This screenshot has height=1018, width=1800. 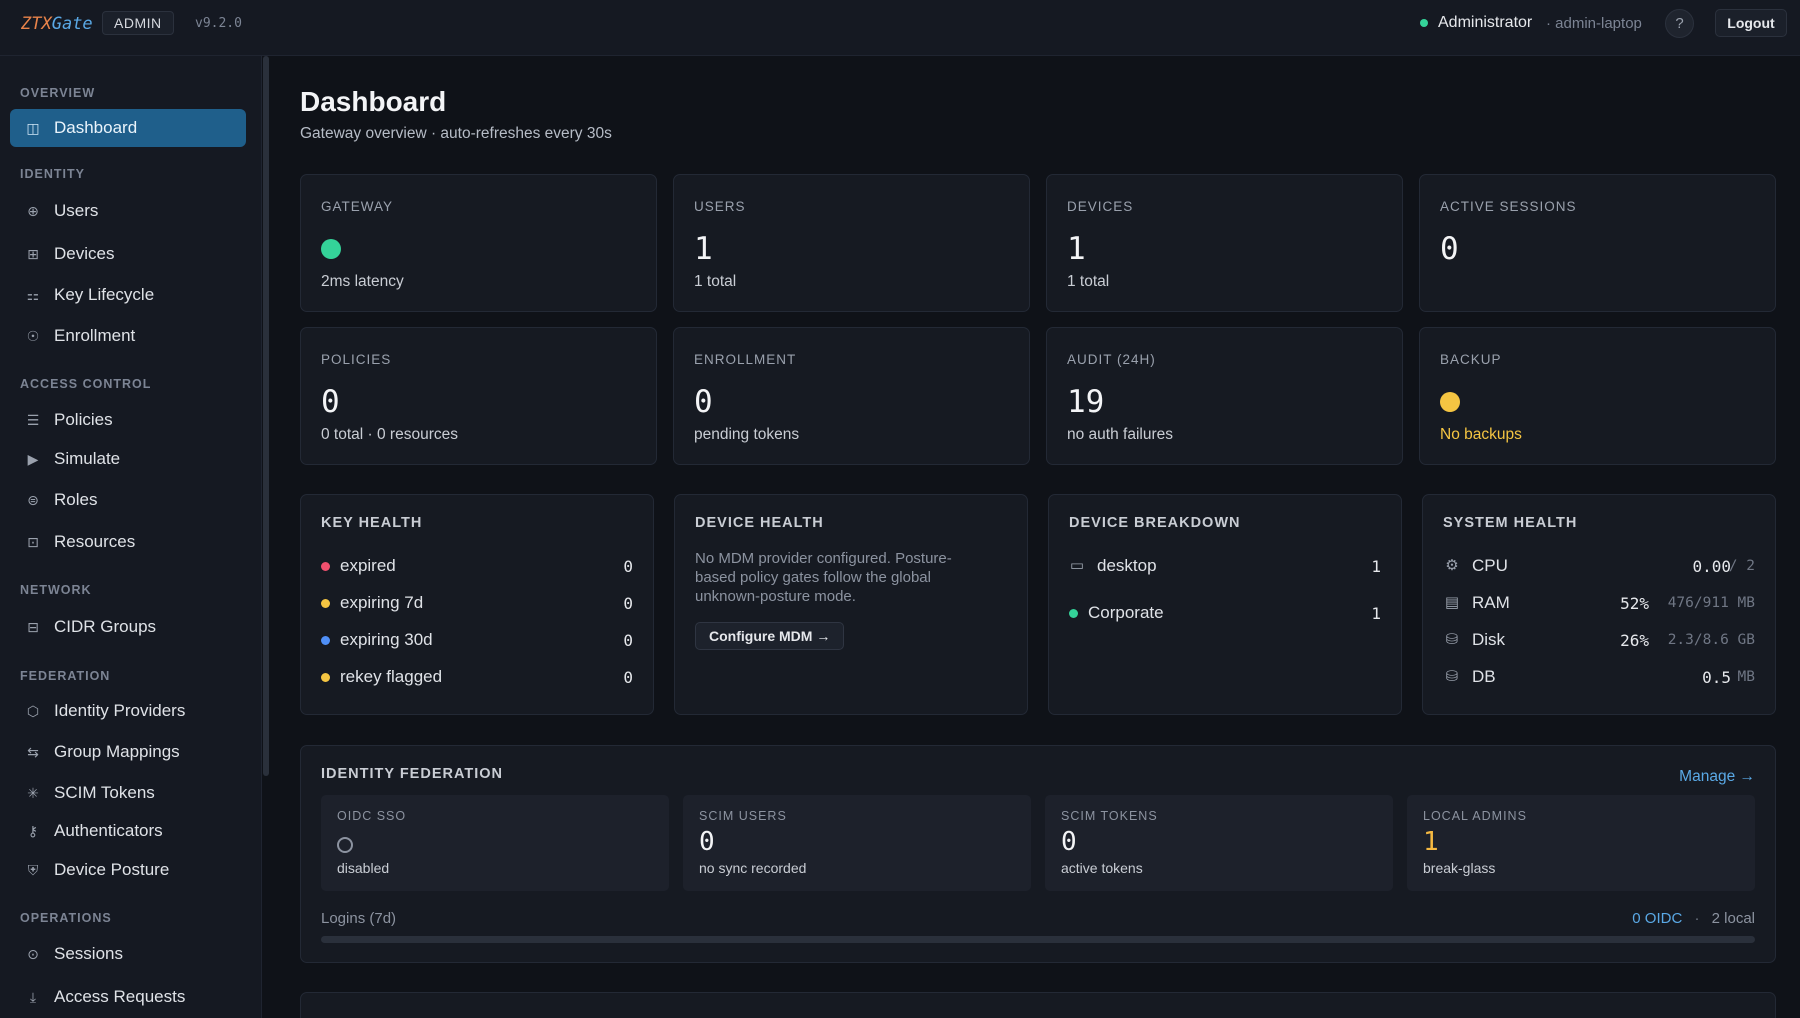 I want to click on logins-local: 2 local, so click(x=1733, y=918).